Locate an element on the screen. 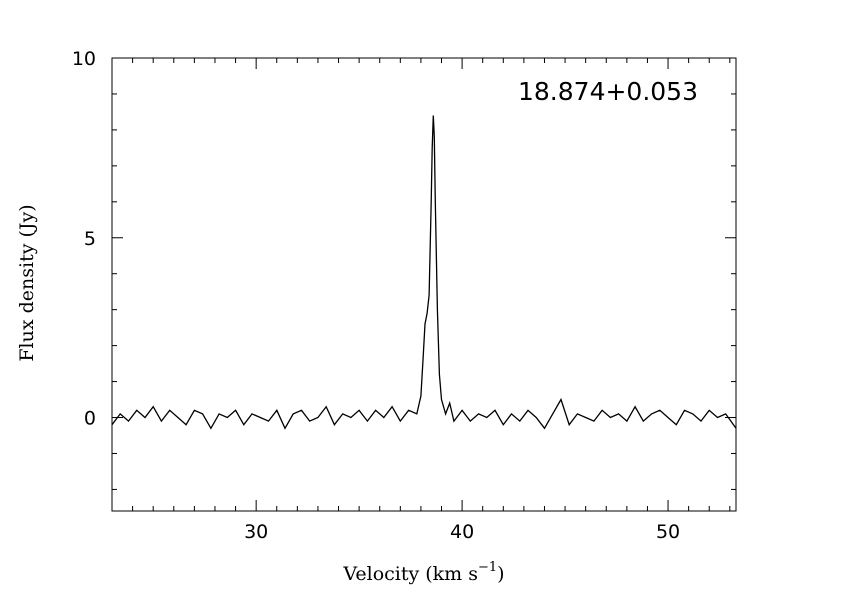 This screenshot has height=595, width=842. y-tick-label: 10 is located at coordinates (84, 59).